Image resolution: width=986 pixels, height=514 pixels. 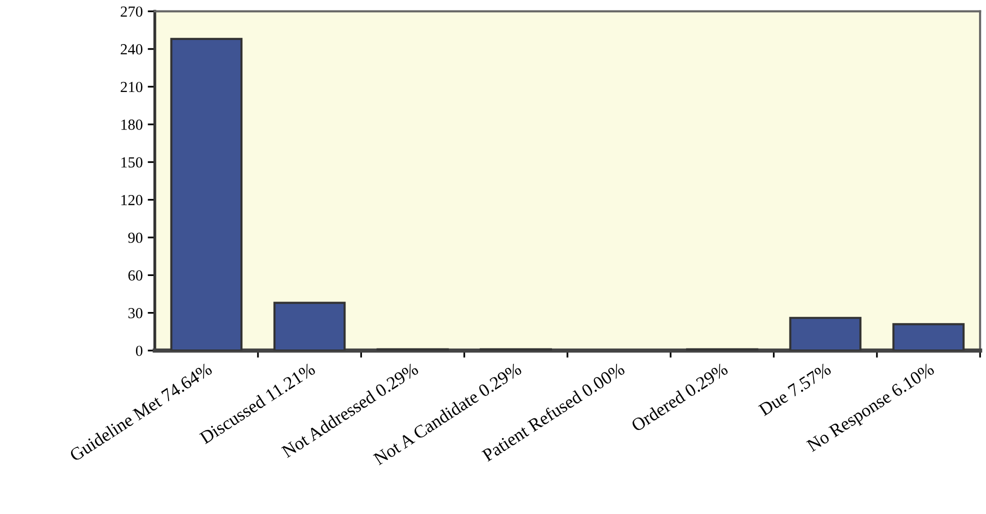 What do you see at coordinates (131, 125) in the screenshot?
I see `y-tick-label: 180` at bounding box center [131, 125].